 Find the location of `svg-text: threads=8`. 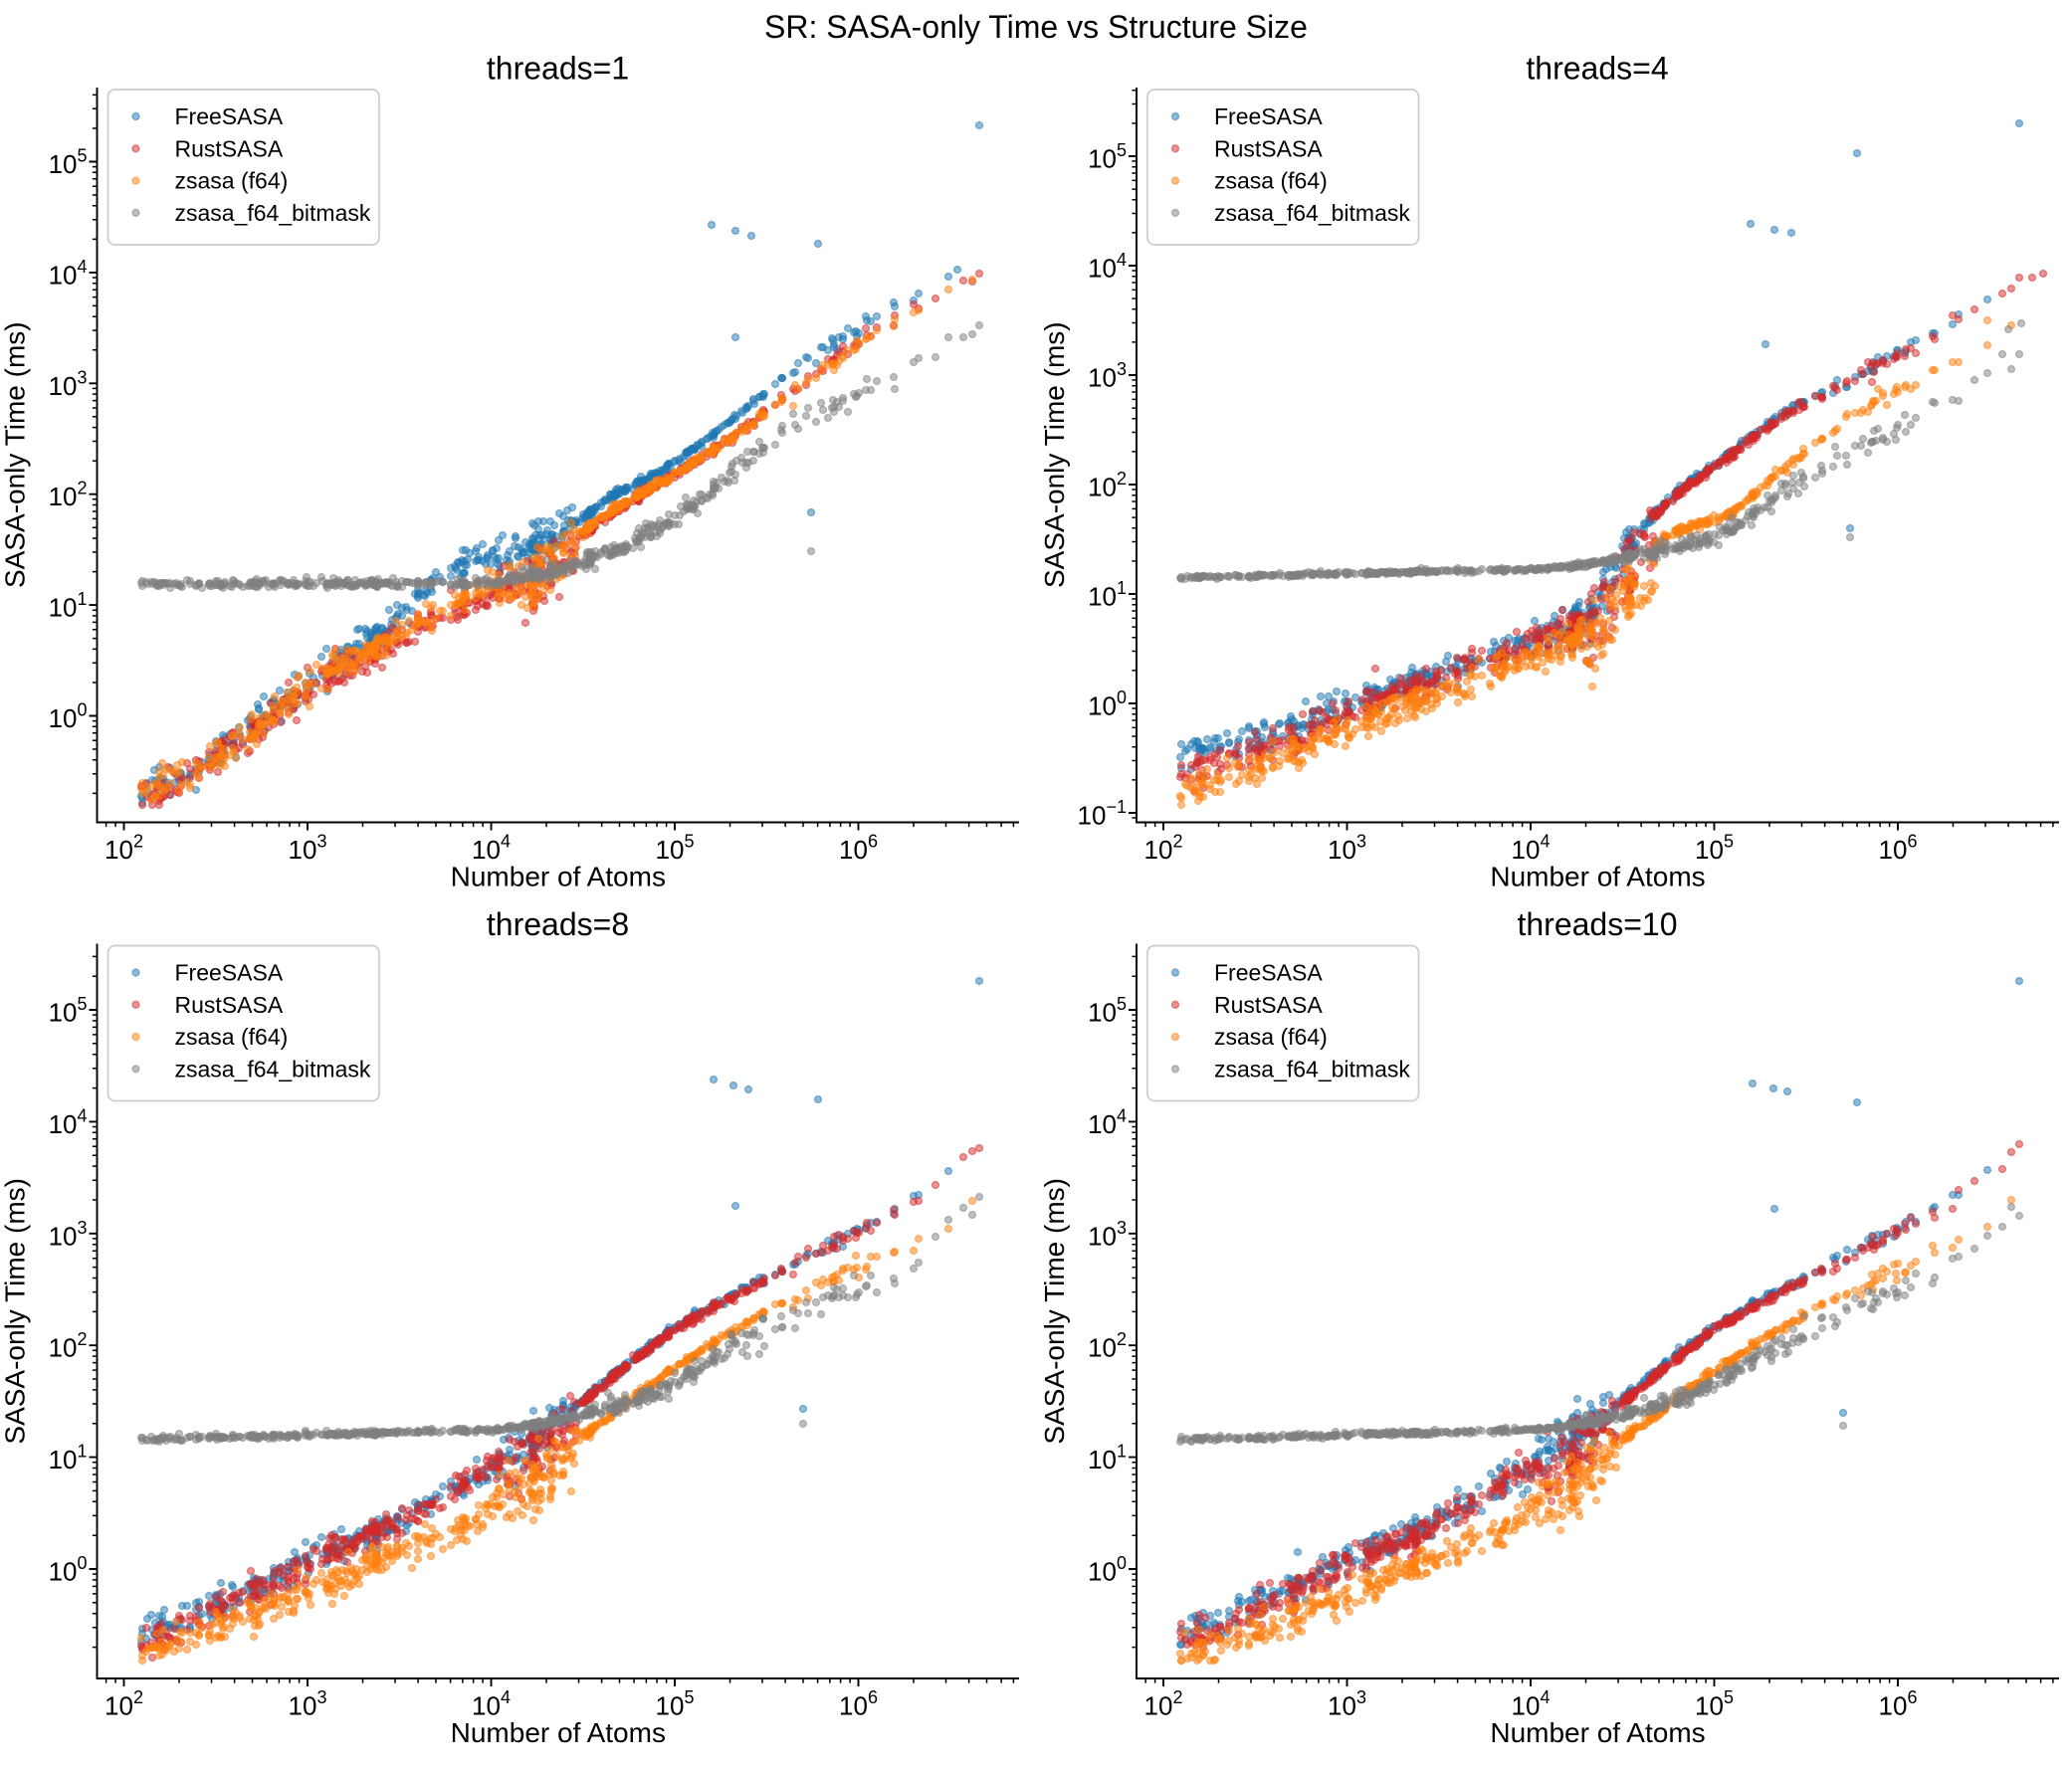

svg-text: threads=8 is located at coordinates (558, 924).